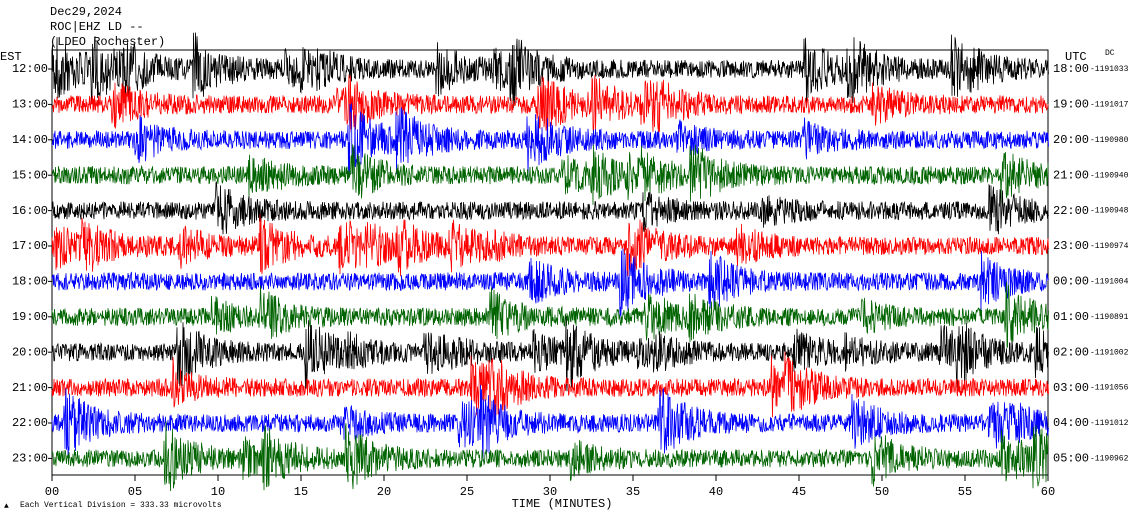 This screenshot has width=1130, height=519. What do you see at coordinates (1109, 175) in the screenshot?
I see `count-label: -1190940` at bounding box center [1109, 175].